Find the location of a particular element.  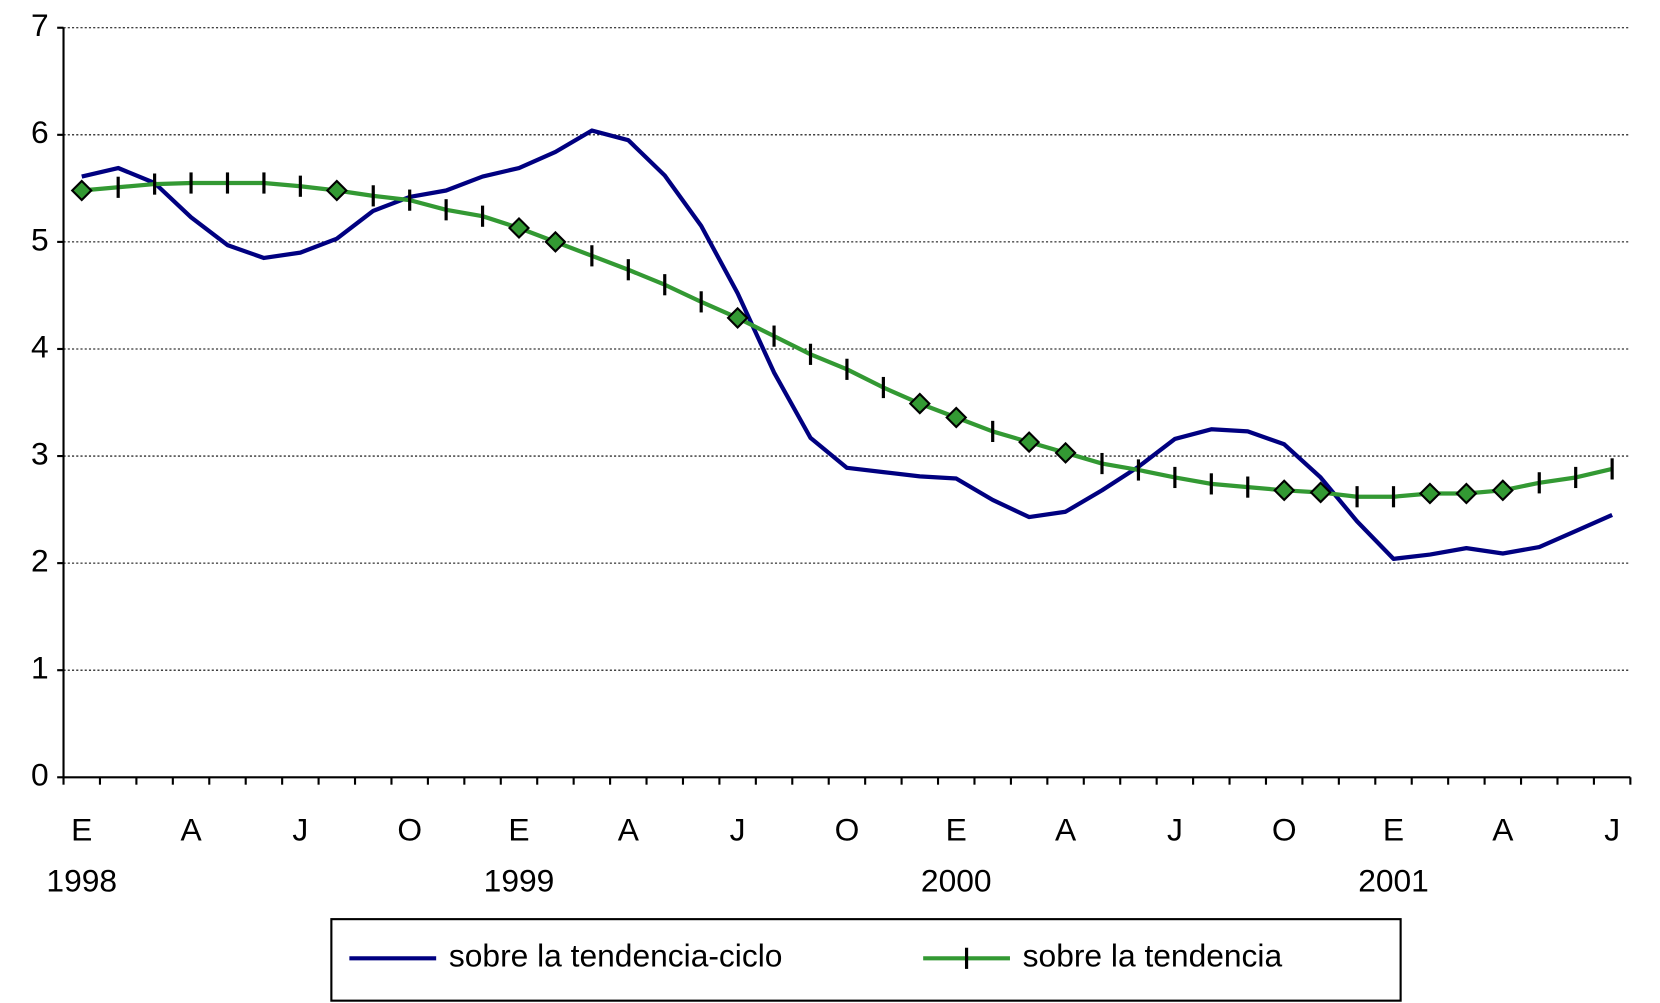

year-label: 1999 is located at coordinates (519, 881).